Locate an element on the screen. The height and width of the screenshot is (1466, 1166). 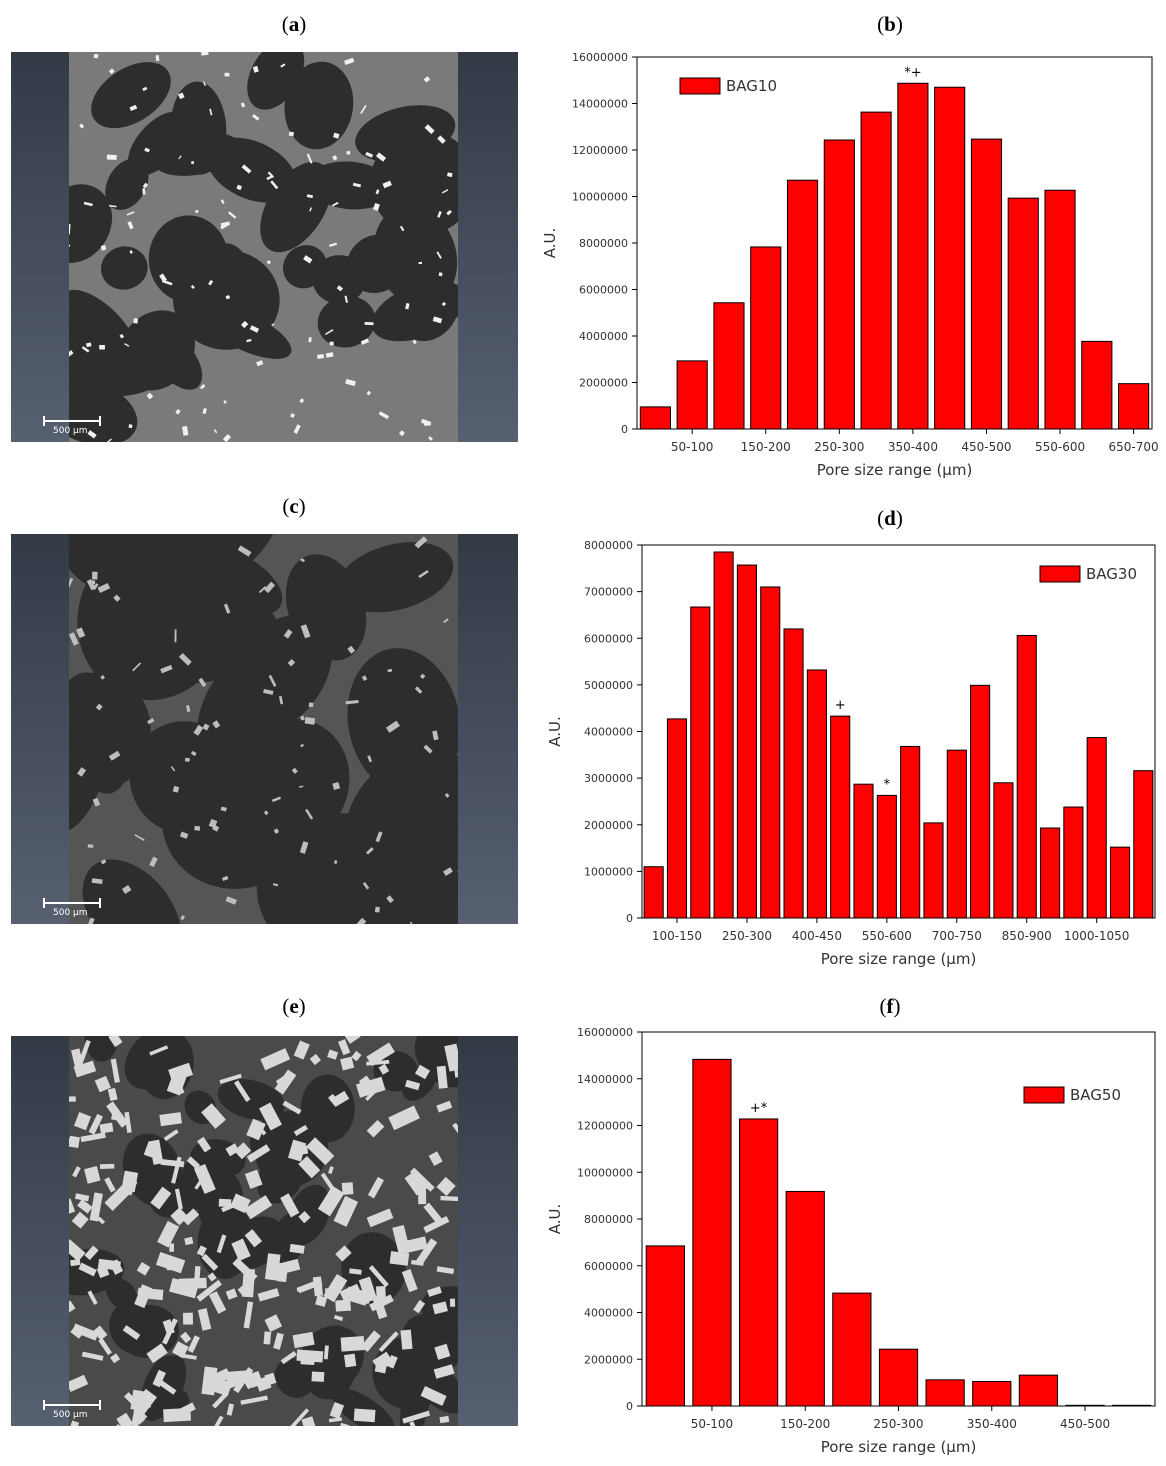
y-tick-label: 8000000 is located at coordinates (603, 243).